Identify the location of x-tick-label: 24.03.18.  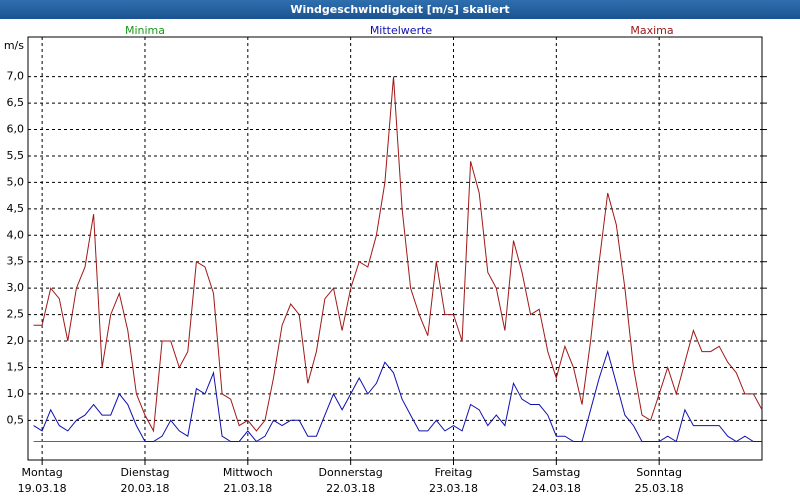
(556, 488).